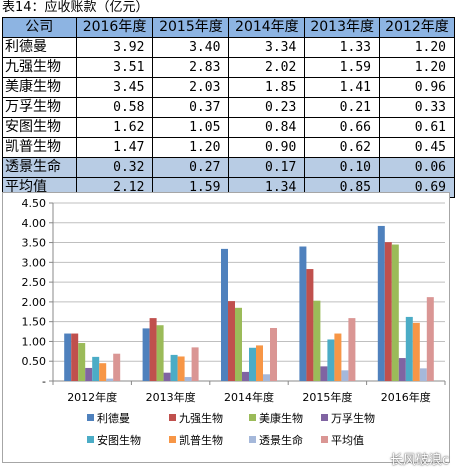 The height and width of the screenshot is (471, 455). Describe the element at coordinates (191, 27) in the screenshot. I see `column-header: 2015年度` at that location.